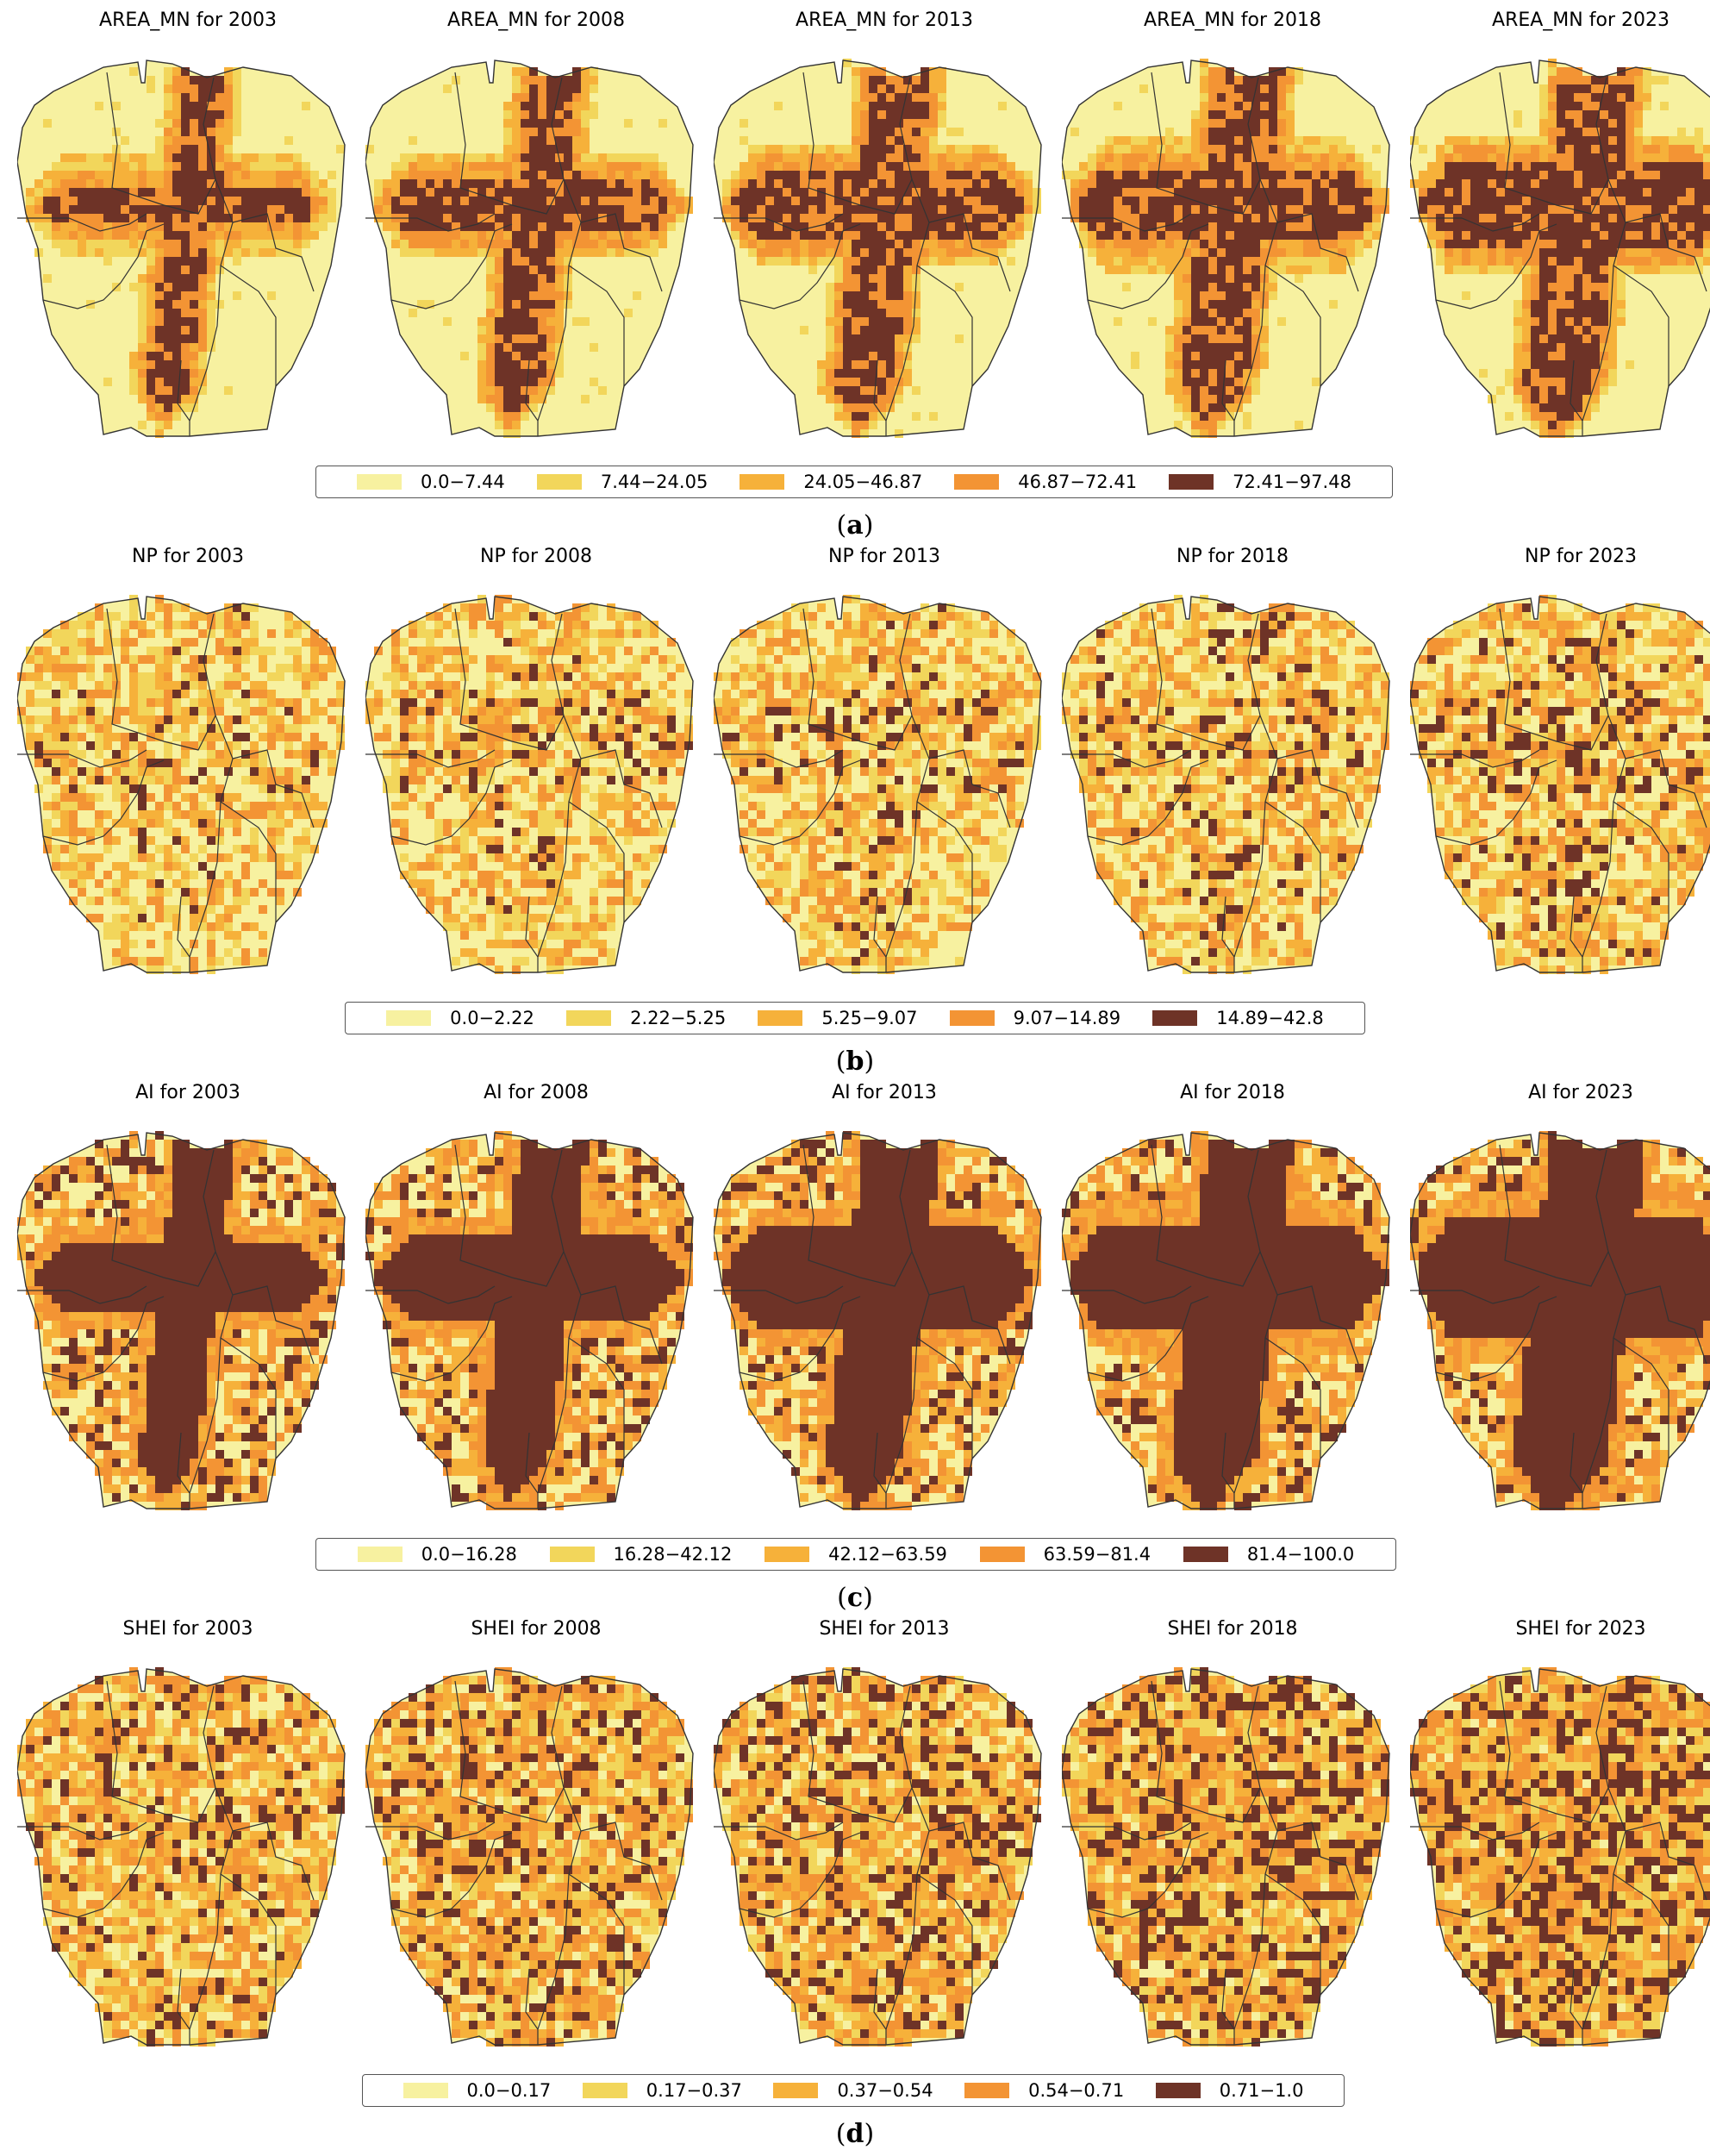 The image size is (1710, 2156). Describe the element at coordinates (188, 557) in the screenshot. I see `map-title: NP for 2003` at that location.